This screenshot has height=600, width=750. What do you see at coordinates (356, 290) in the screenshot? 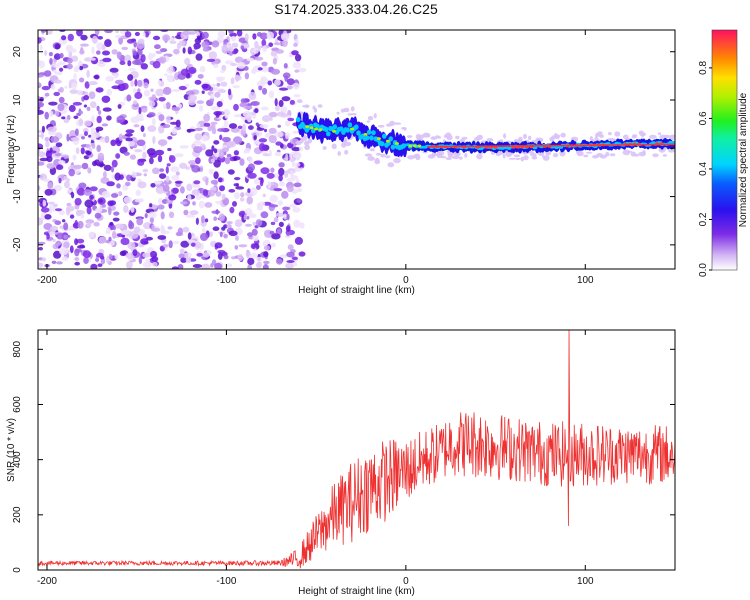
I see `spectrogram-x-axis-label: Height of straight line (km)` at bounding box center [356, 290].